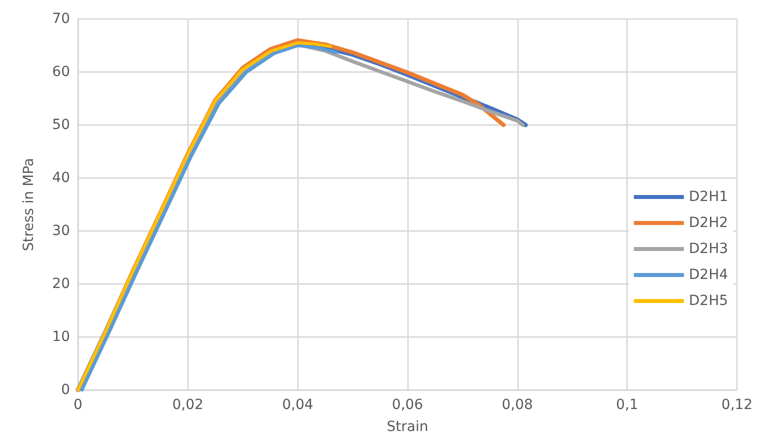 Image resolution: width=763 pixels, height=445 pixels. I want to click on legend-label: D2H1, so click(708, 197).